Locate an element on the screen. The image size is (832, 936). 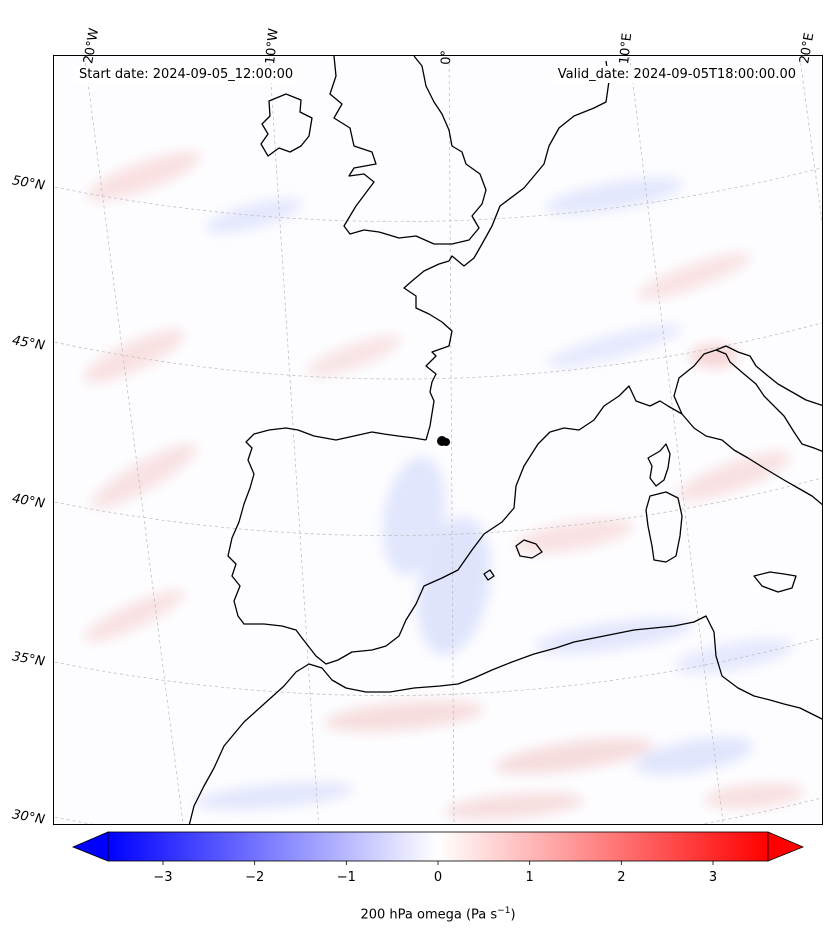
france-atlantic-coast is located at coordinates (428, 350).